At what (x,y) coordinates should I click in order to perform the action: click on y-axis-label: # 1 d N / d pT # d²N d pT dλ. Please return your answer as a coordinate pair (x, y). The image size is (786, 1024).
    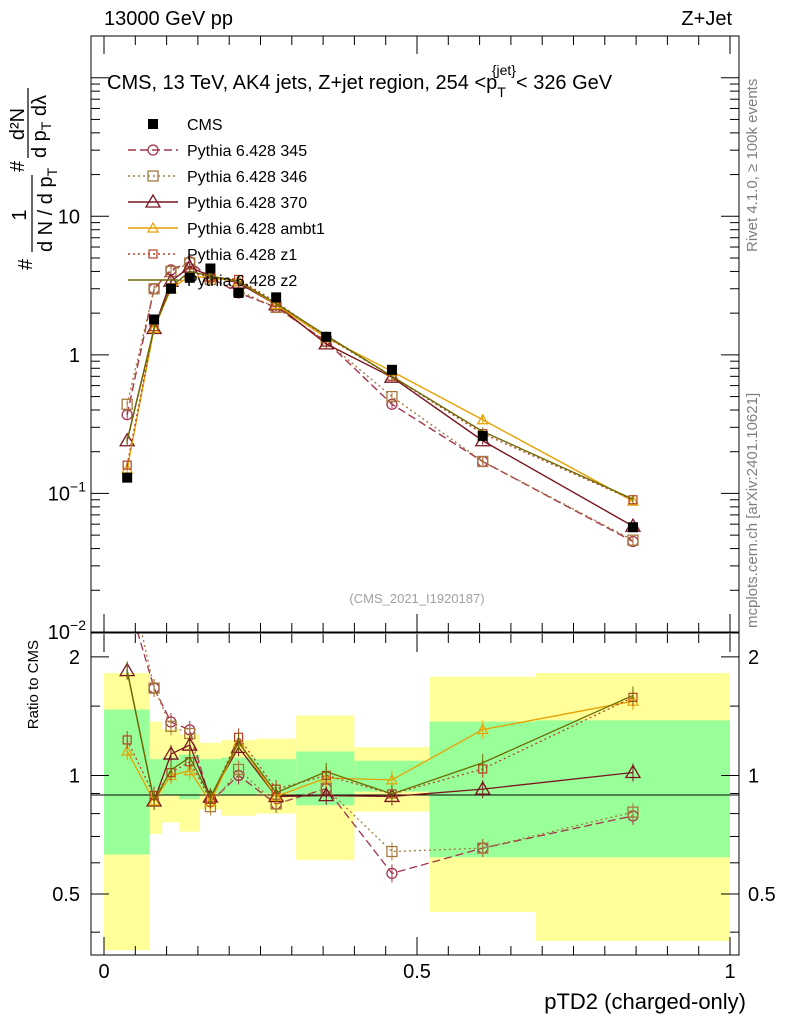
    Looking at the image, I should click on (33, 179).